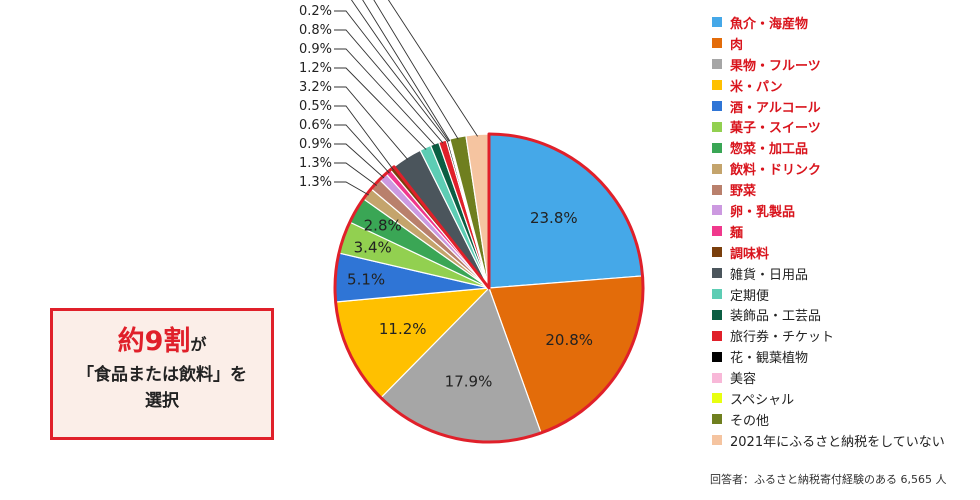  What do you see at coordinates (837, 442) in the screenshot?
I see `legend-label: 2021年にふるさと納税をしていない` at bounding box center [837, 442].